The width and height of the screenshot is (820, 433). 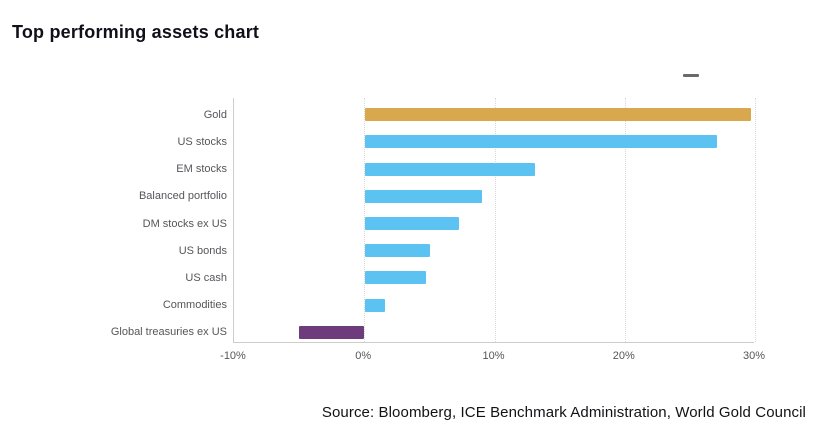 What do you see at coordinates (623, 356) in the screenshot?
I see `x-axis-tick-20pct: 20%` at bounding box center [623, 356].